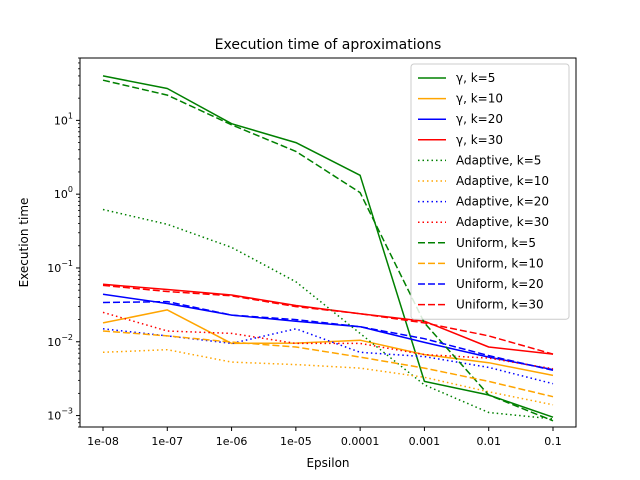 The image size is (640, 480). I want to click on legend-label: γ, k=20, so click(479, 119).